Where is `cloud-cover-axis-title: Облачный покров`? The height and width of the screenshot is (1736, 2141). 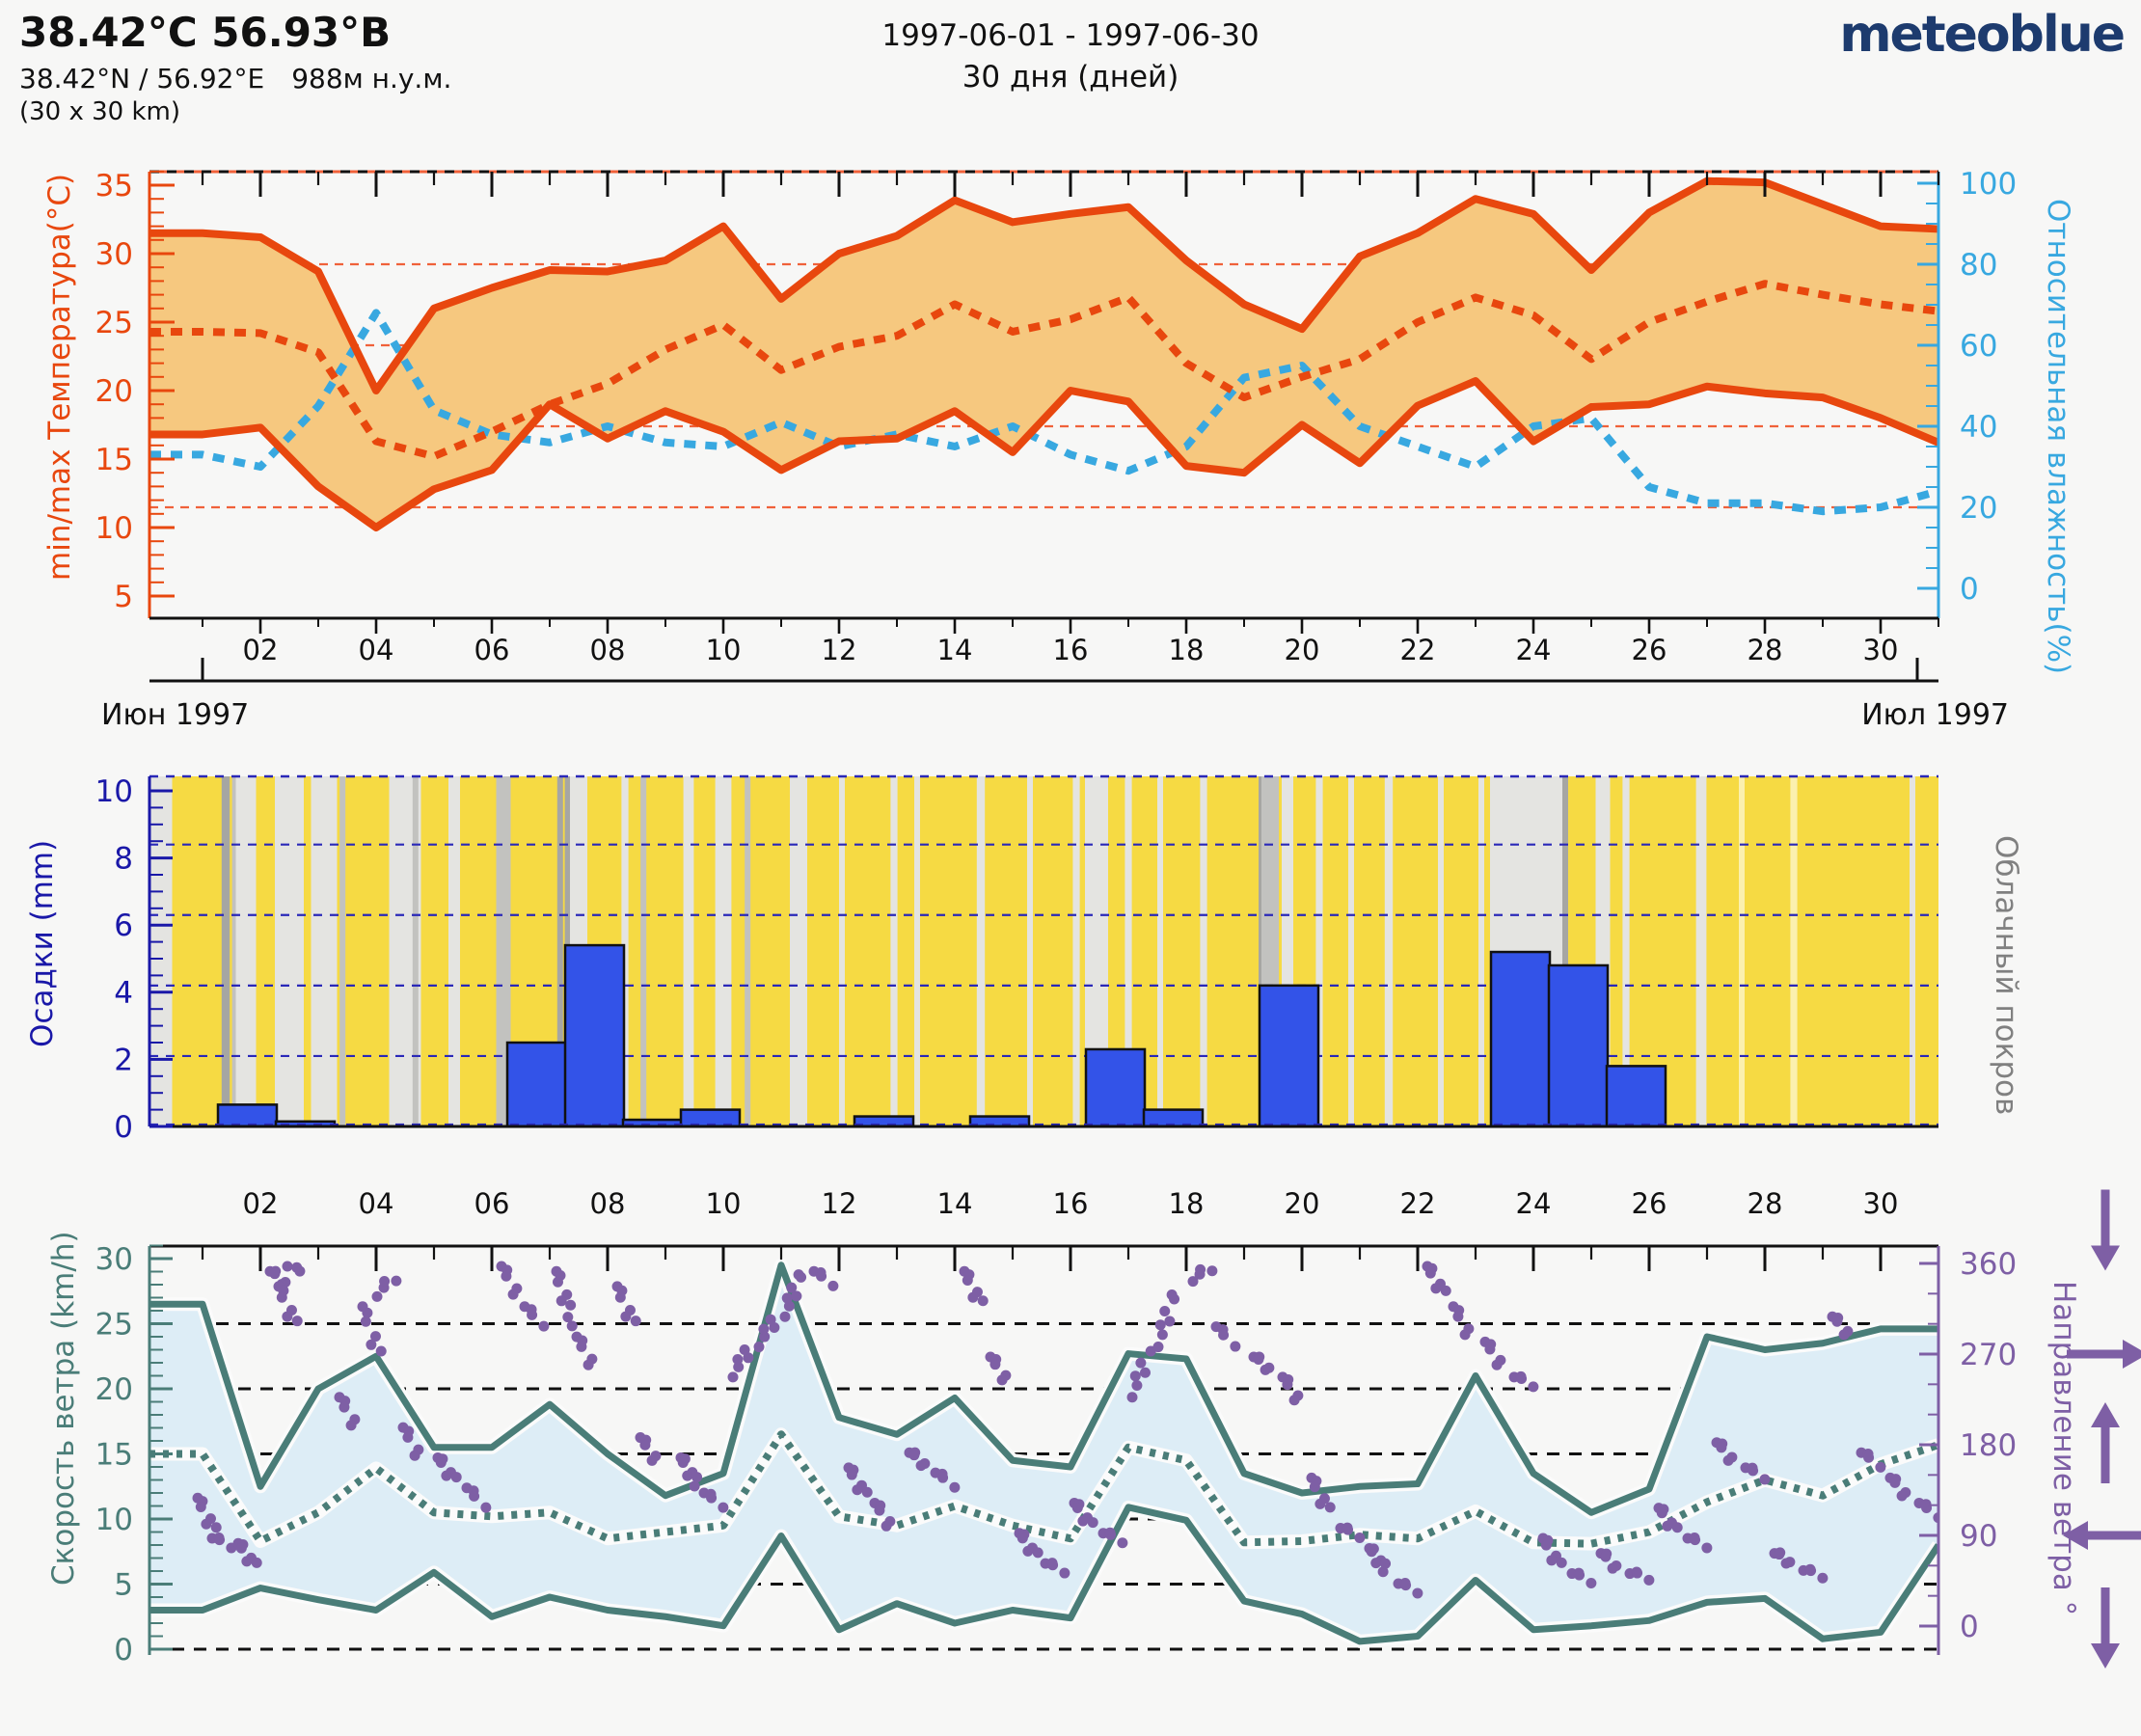
cloud-cover-axis-title: Облачный покров is located at coordinates (2006, 976).